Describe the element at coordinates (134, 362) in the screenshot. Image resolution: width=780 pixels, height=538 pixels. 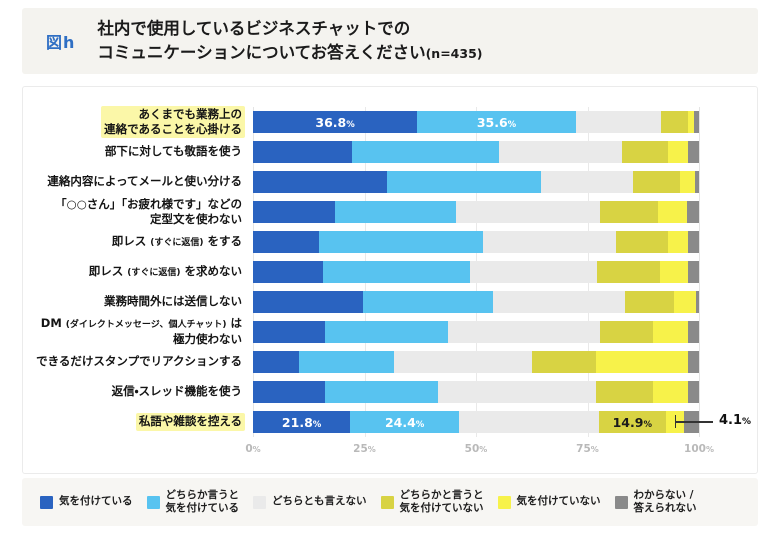
I see `category-label: できるだけスタンプでリアクションする` at that location.